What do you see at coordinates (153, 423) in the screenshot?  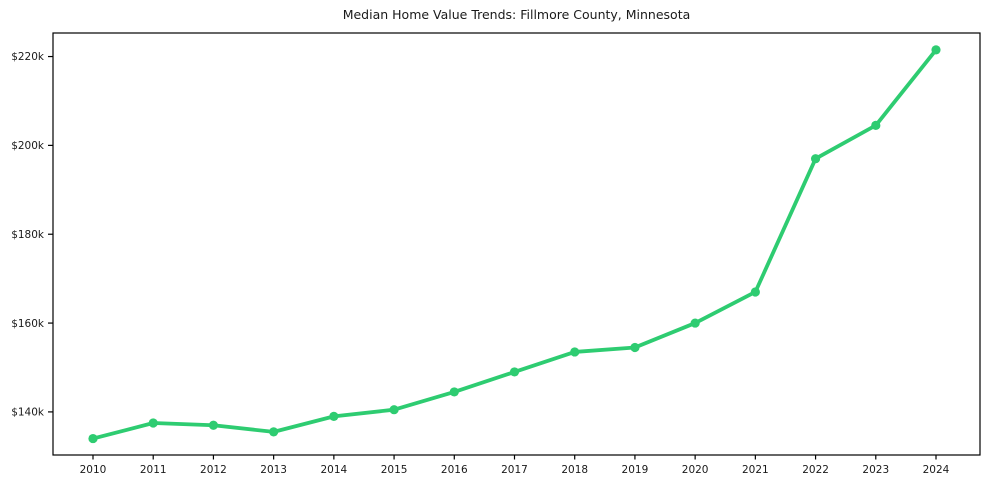 I see `data-point-2011` at bounding box center [153, 423].